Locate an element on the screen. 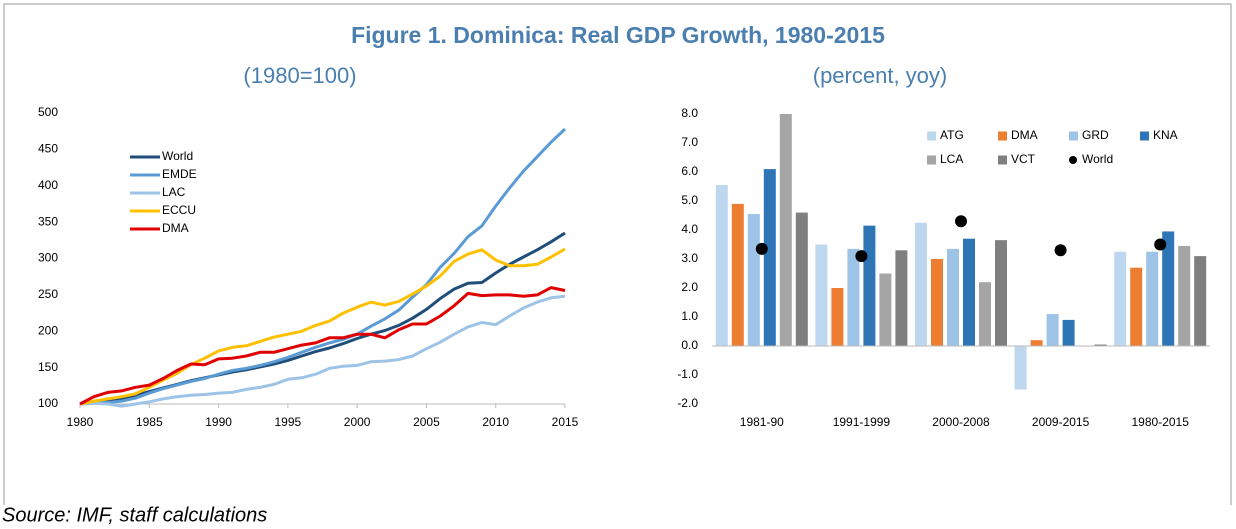 The image size is (1236, 529). x-tick-label: 2009-2015 is located at coordinates (1061, 422).